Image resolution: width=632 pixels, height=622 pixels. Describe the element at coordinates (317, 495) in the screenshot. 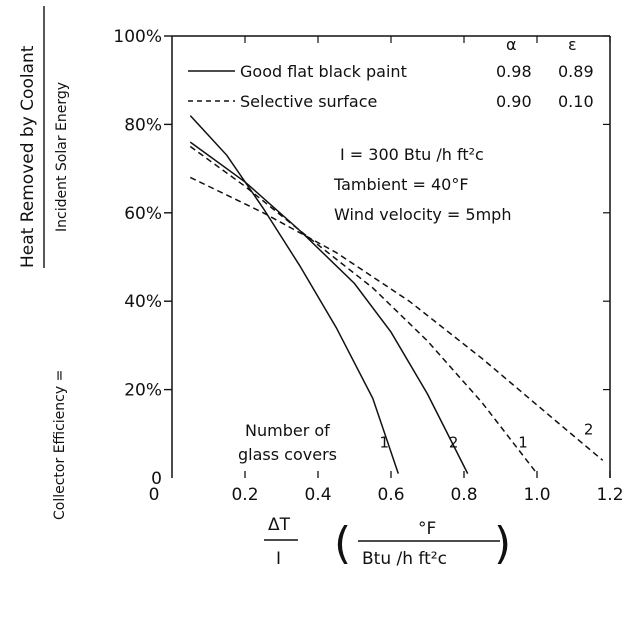

I see `x-tick-label: 0.4` at that location.